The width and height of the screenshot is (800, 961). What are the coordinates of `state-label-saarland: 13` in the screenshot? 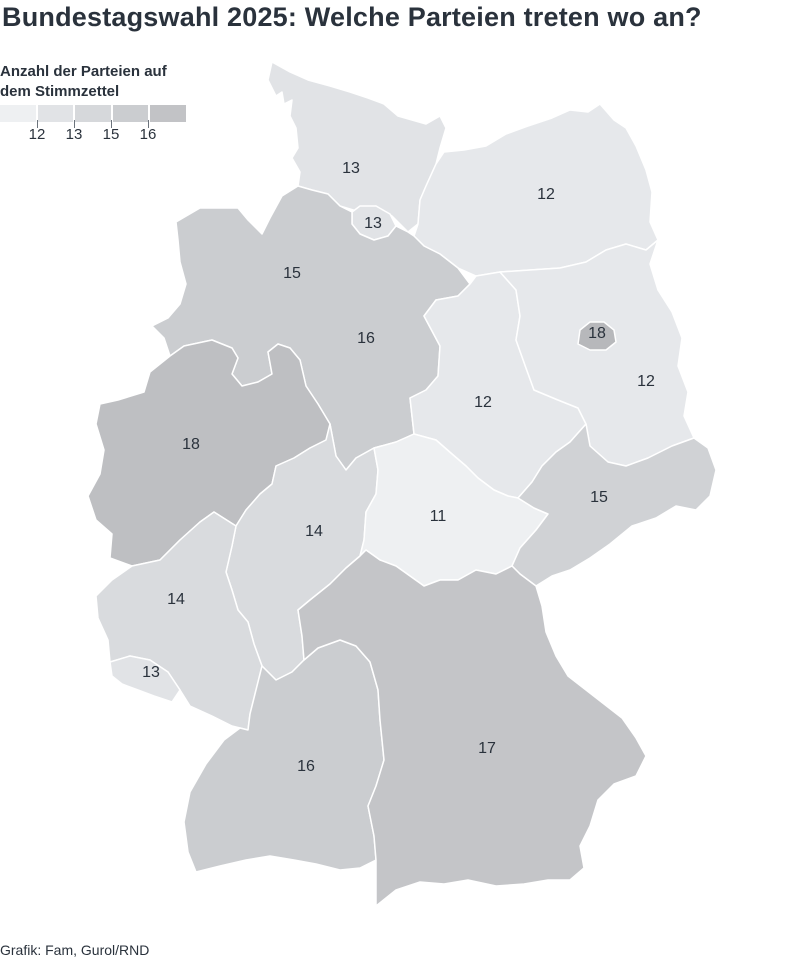 It's located at (151, 672).